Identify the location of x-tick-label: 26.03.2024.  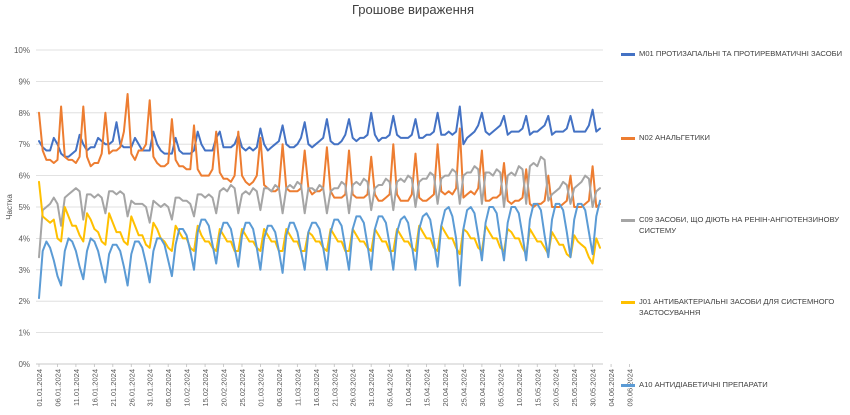
(353, 388).